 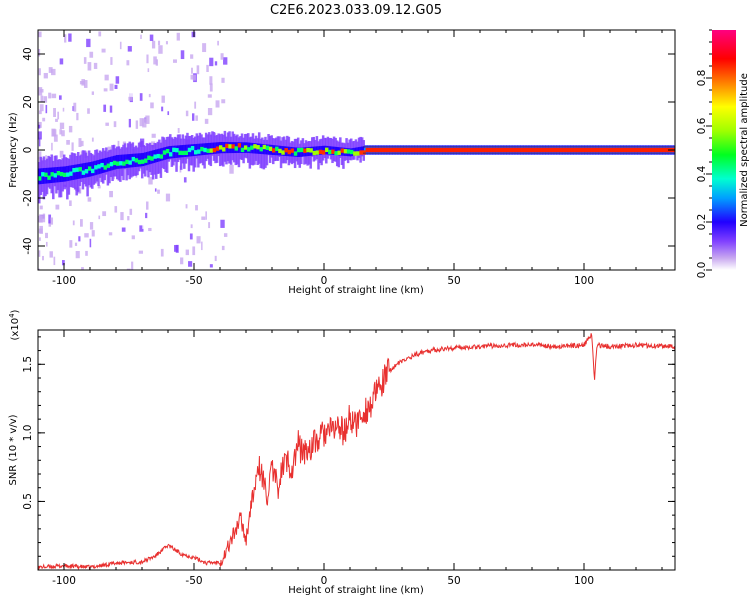 I want to click on colorbar-gradient, so click(x=724, y=150).